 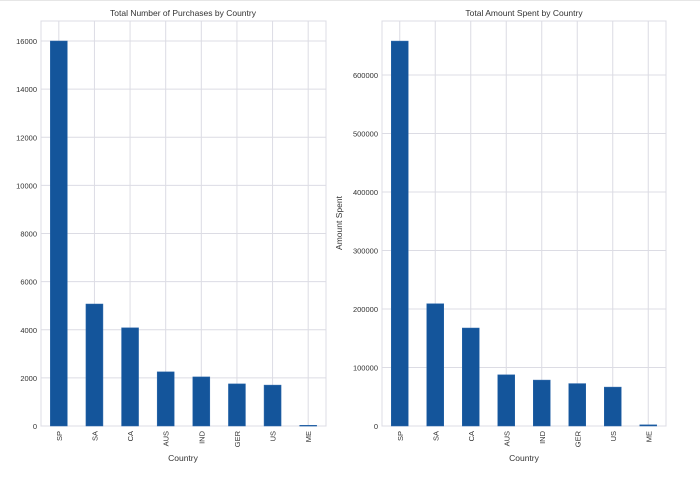 What do you see at coordinates (365, 309) in the screenshot?
I see `y-tick-label: 200000` at bounding box center [365, 309].